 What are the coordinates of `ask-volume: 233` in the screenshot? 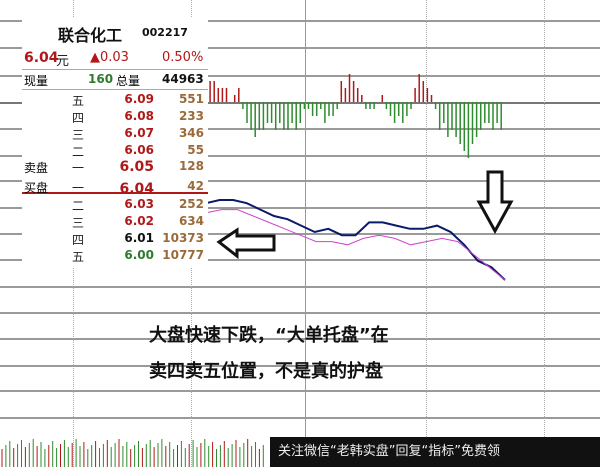 It's located at (191, 116).